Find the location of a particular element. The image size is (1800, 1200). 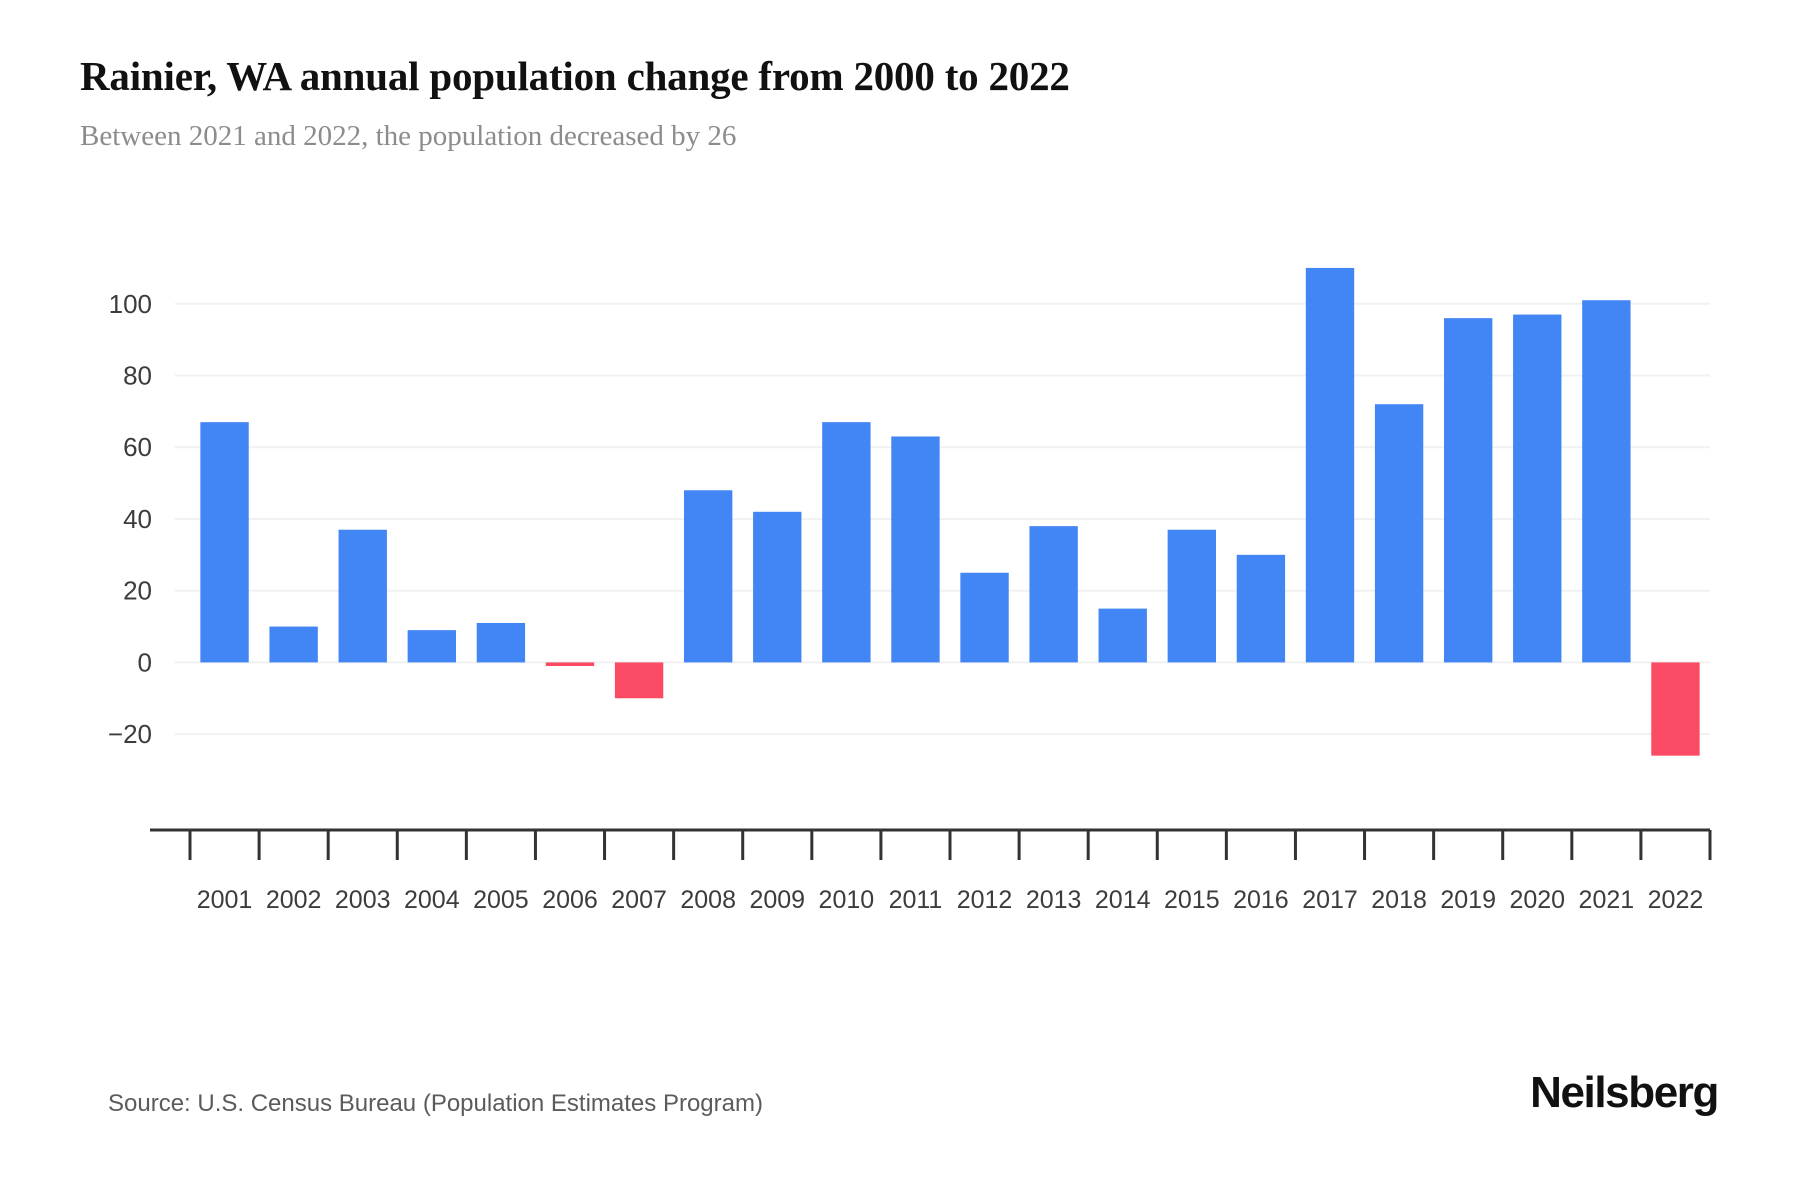

bar-2022 is located at coordinates (1675, 709).